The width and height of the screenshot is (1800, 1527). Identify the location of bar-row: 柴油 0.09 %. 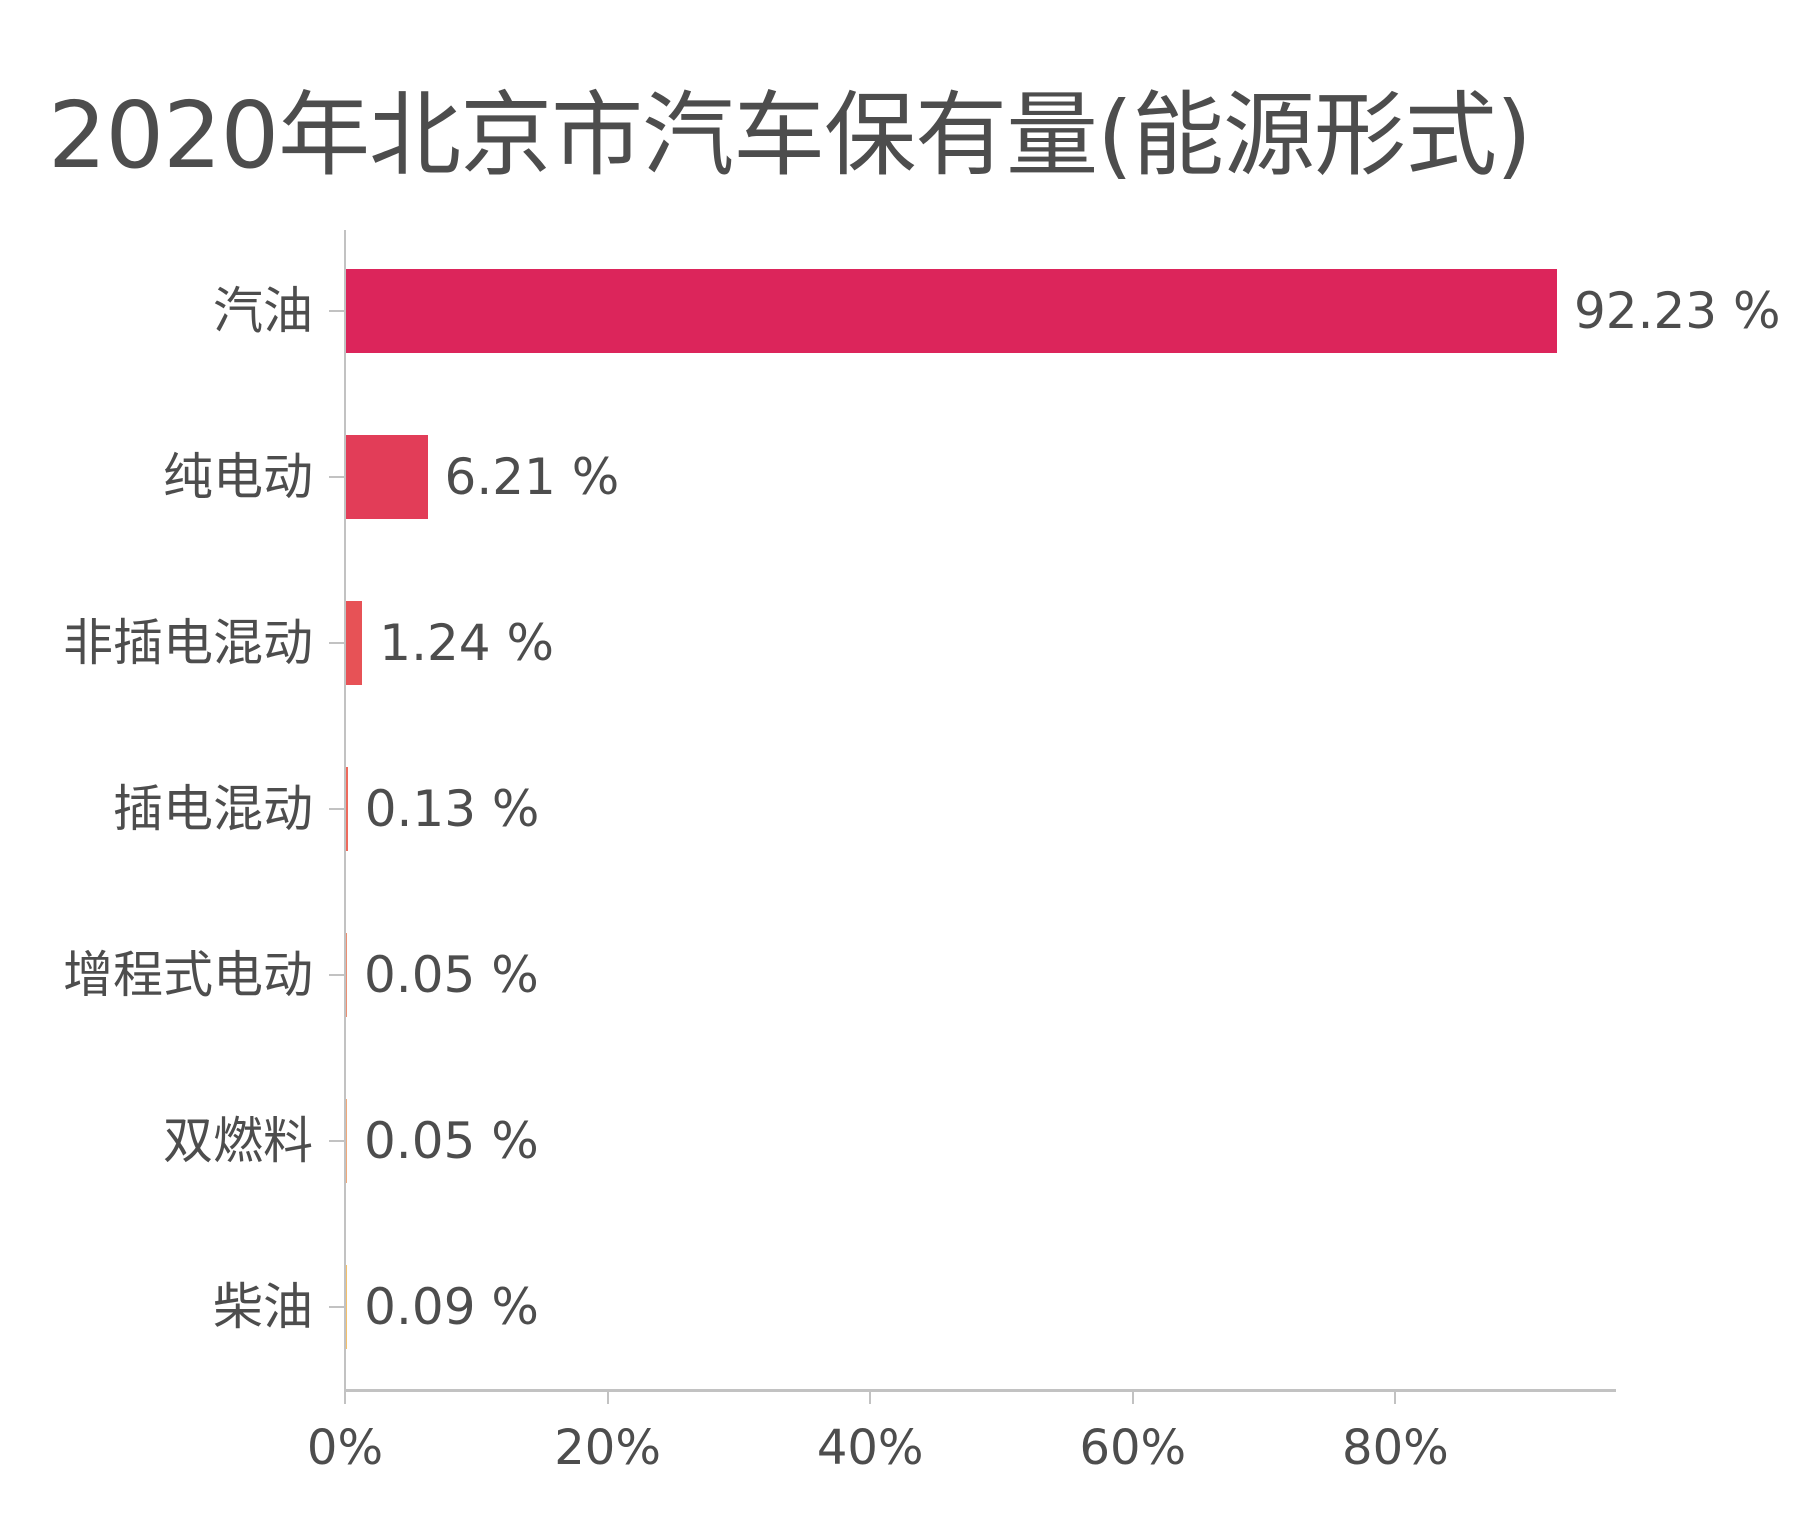
(900, 1307).